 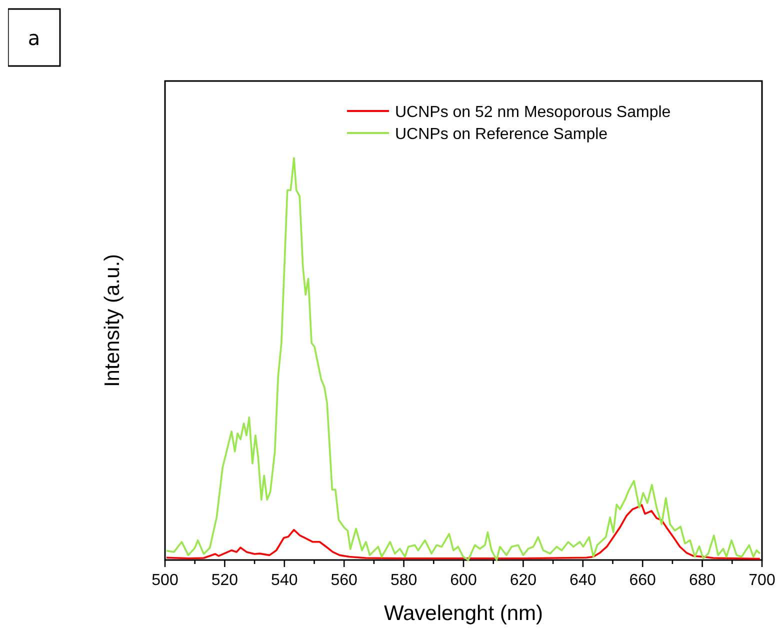 What do you see at coordinates (34, 38) in the screenshot?
I see `text: a` at bounding box center [34, 38].